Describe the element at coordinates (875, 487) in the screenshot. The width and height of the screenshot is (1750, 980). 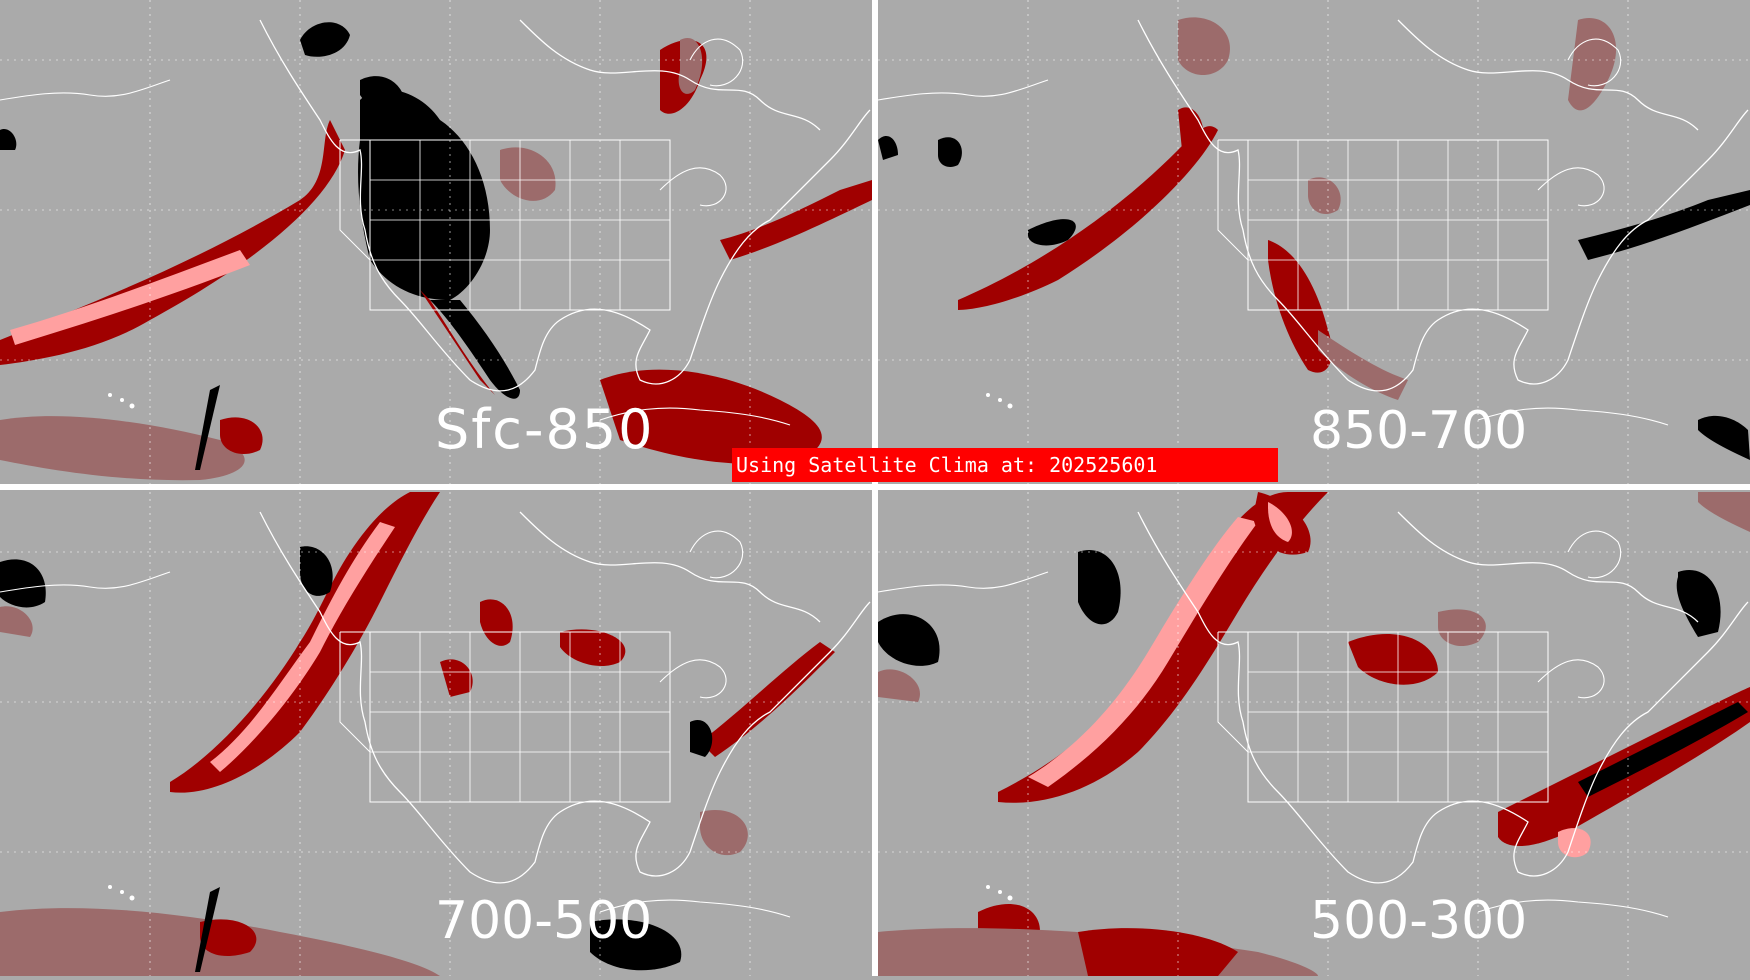
I see `horizontal-divider` at that location.